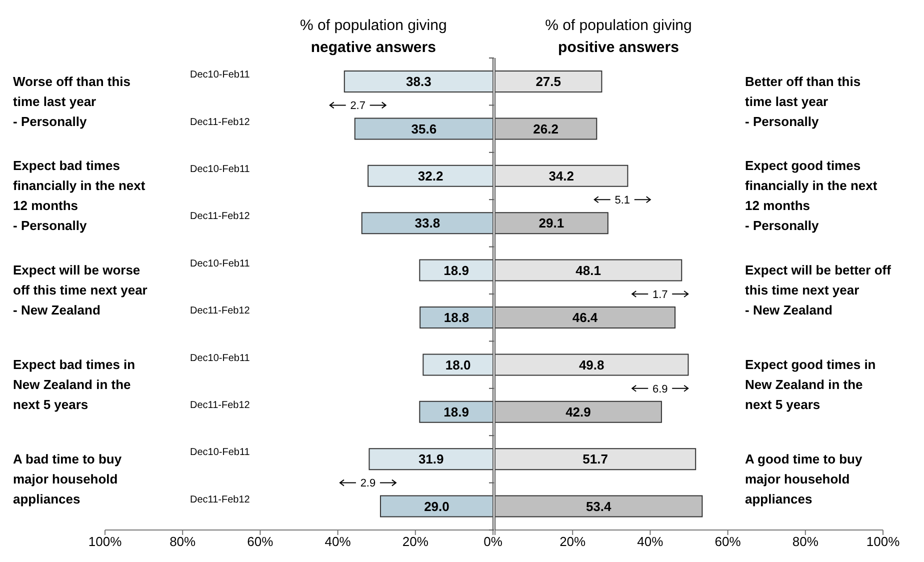 The width and height of the screenshot is (924, 562). Describe the element at coordinates (660, 389) in the screenshot. I see `annotation: 6.9` at that location.